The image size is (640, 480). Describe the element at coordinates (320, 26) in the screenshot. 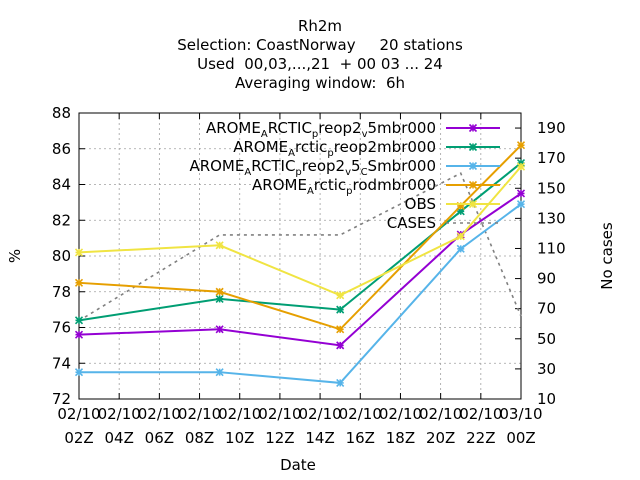

I see `chart-title-line: Rh2m` at that location.